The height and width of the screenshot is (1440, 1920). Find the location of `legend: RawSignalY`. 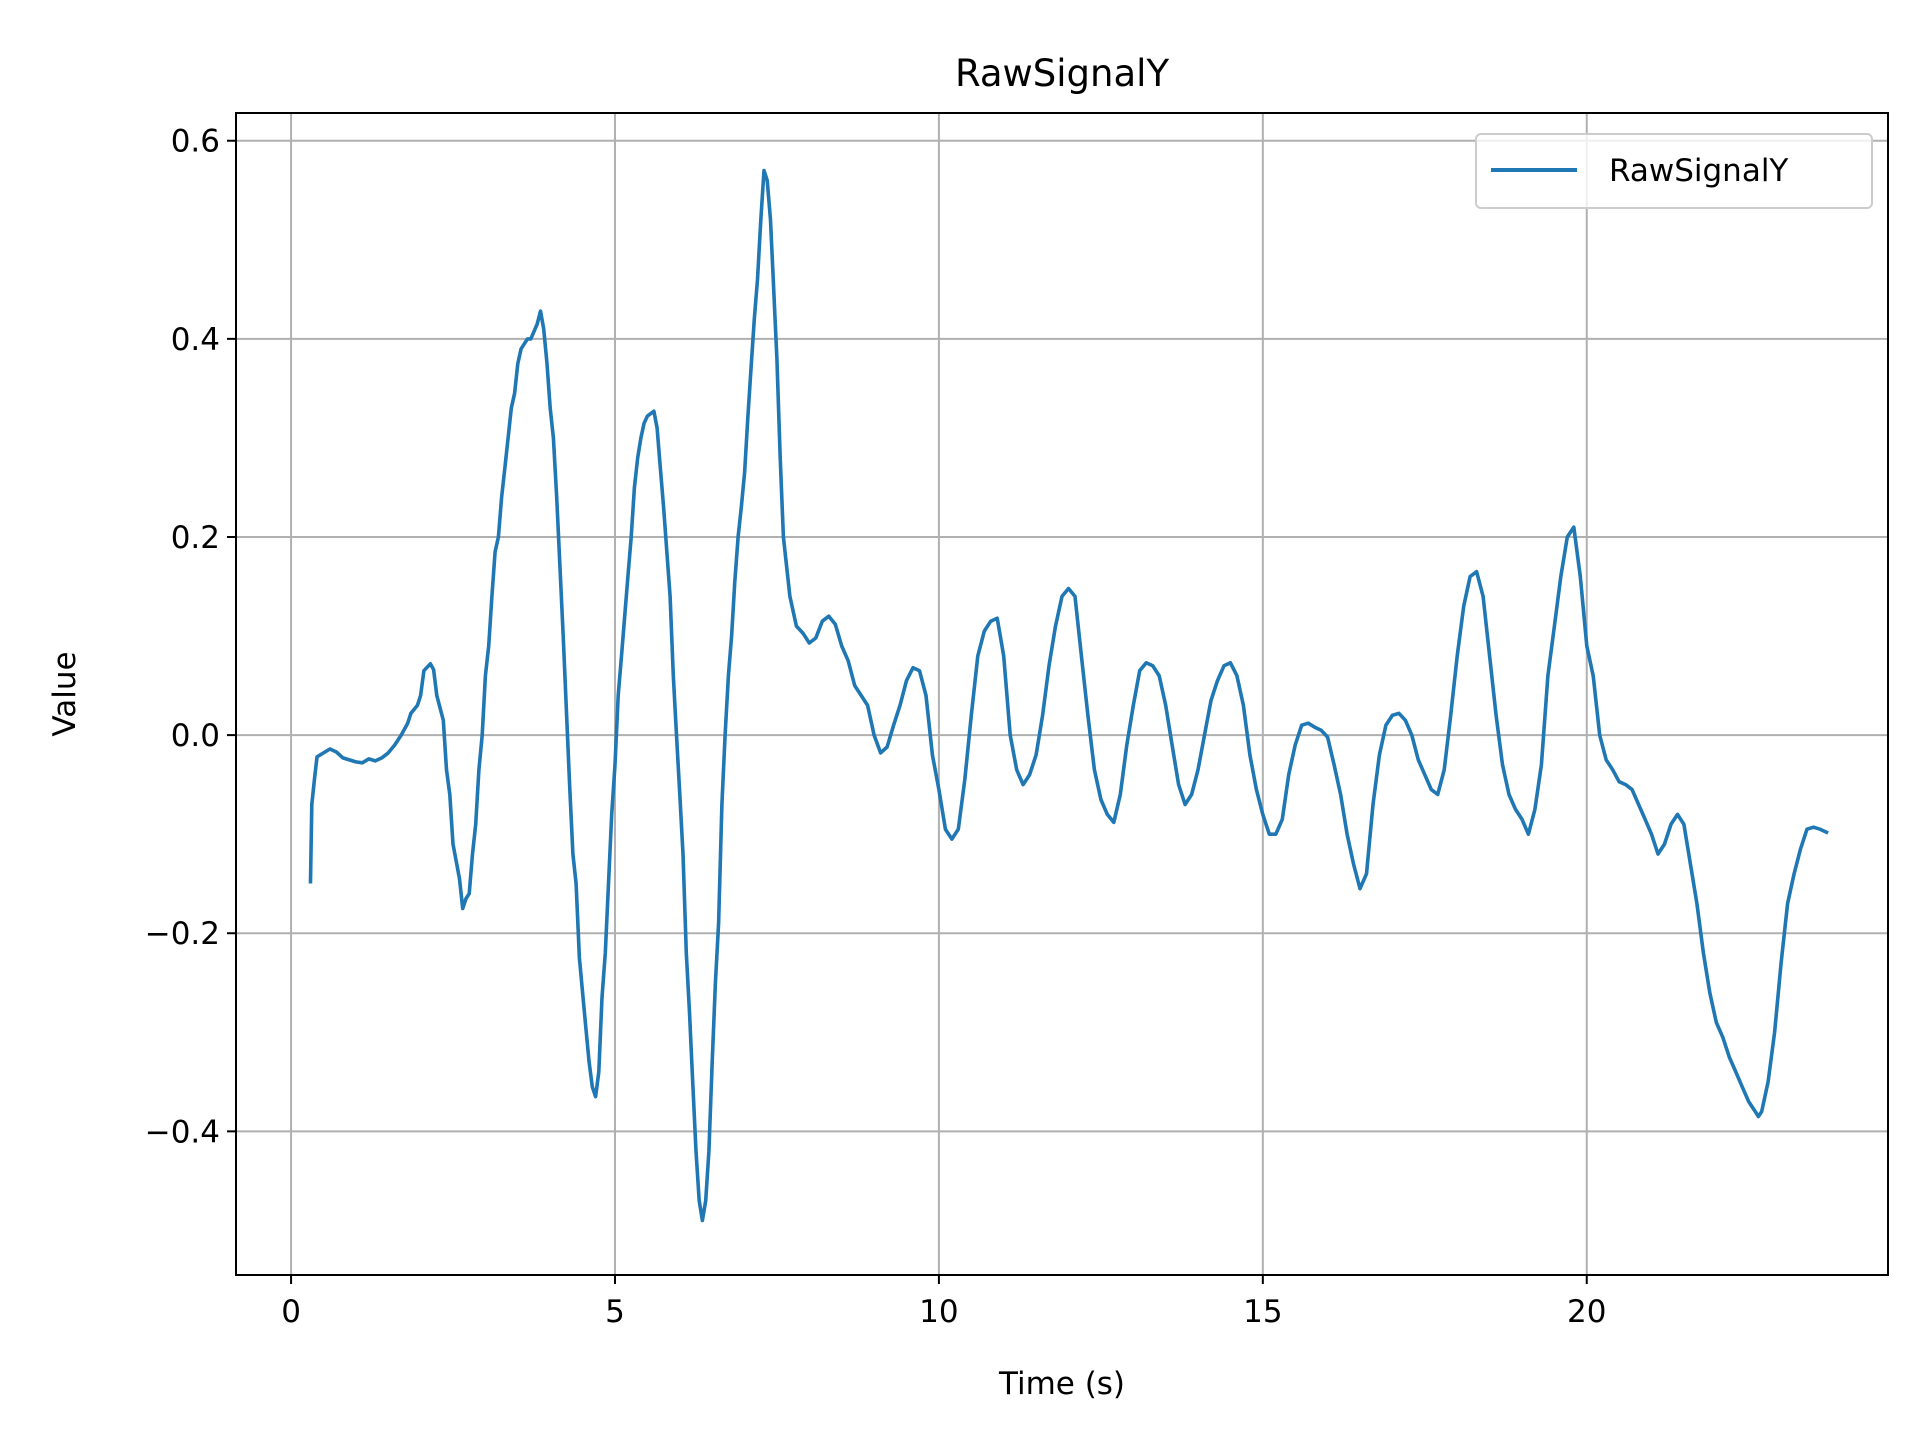

legend: RawSignalY is located at coordinates (1674, 171).